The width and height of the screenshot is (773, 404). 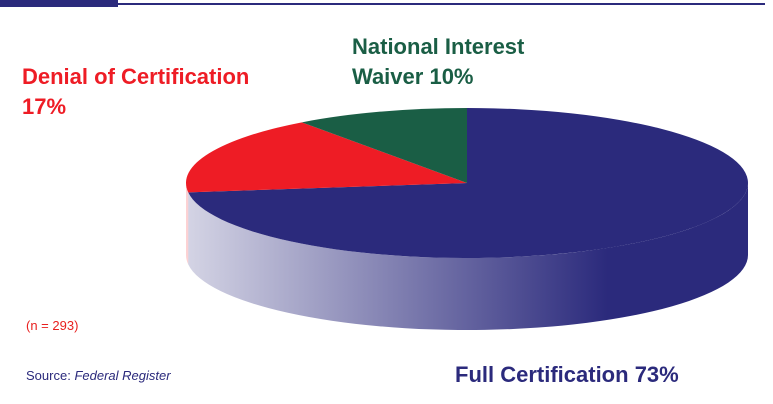 What do you see at coordinates (52, 325) in the screenshot?
I see `note: (n = 293)` at bounding box center [52, 325].